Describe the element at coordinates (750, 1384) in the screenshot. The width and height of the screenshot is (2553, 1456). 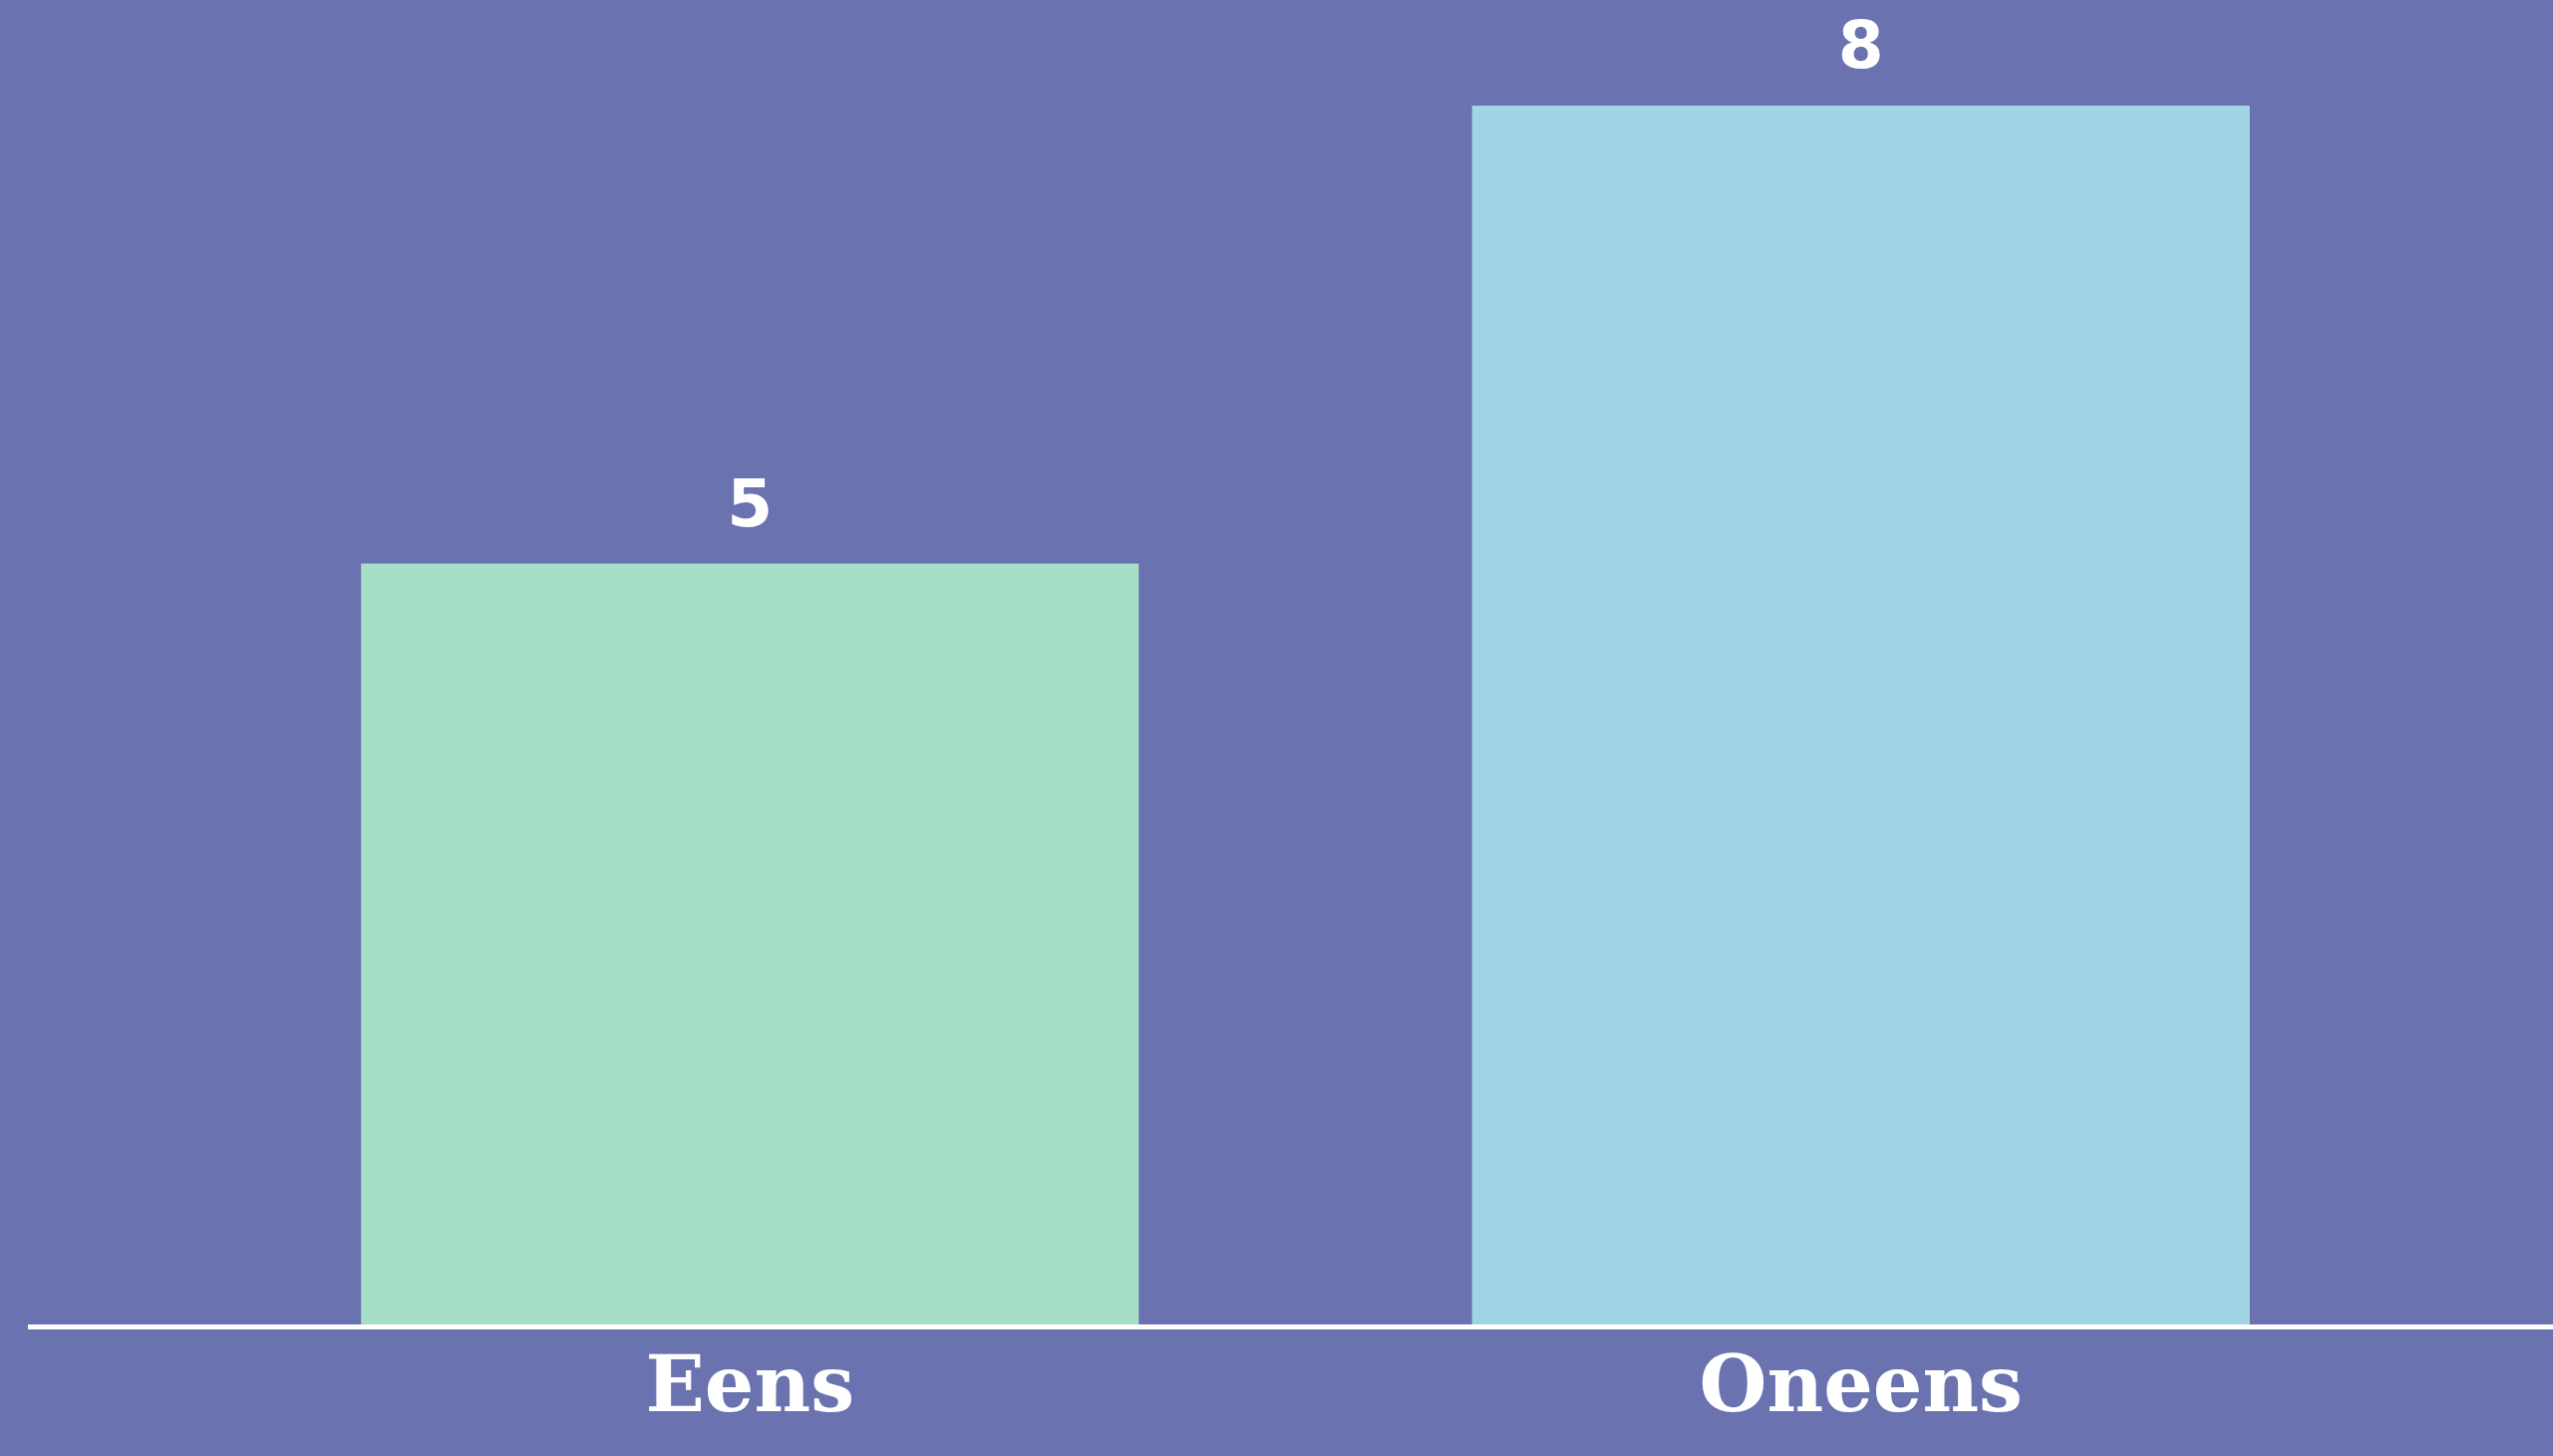
I see `x-tick-label: Eens` at that location.